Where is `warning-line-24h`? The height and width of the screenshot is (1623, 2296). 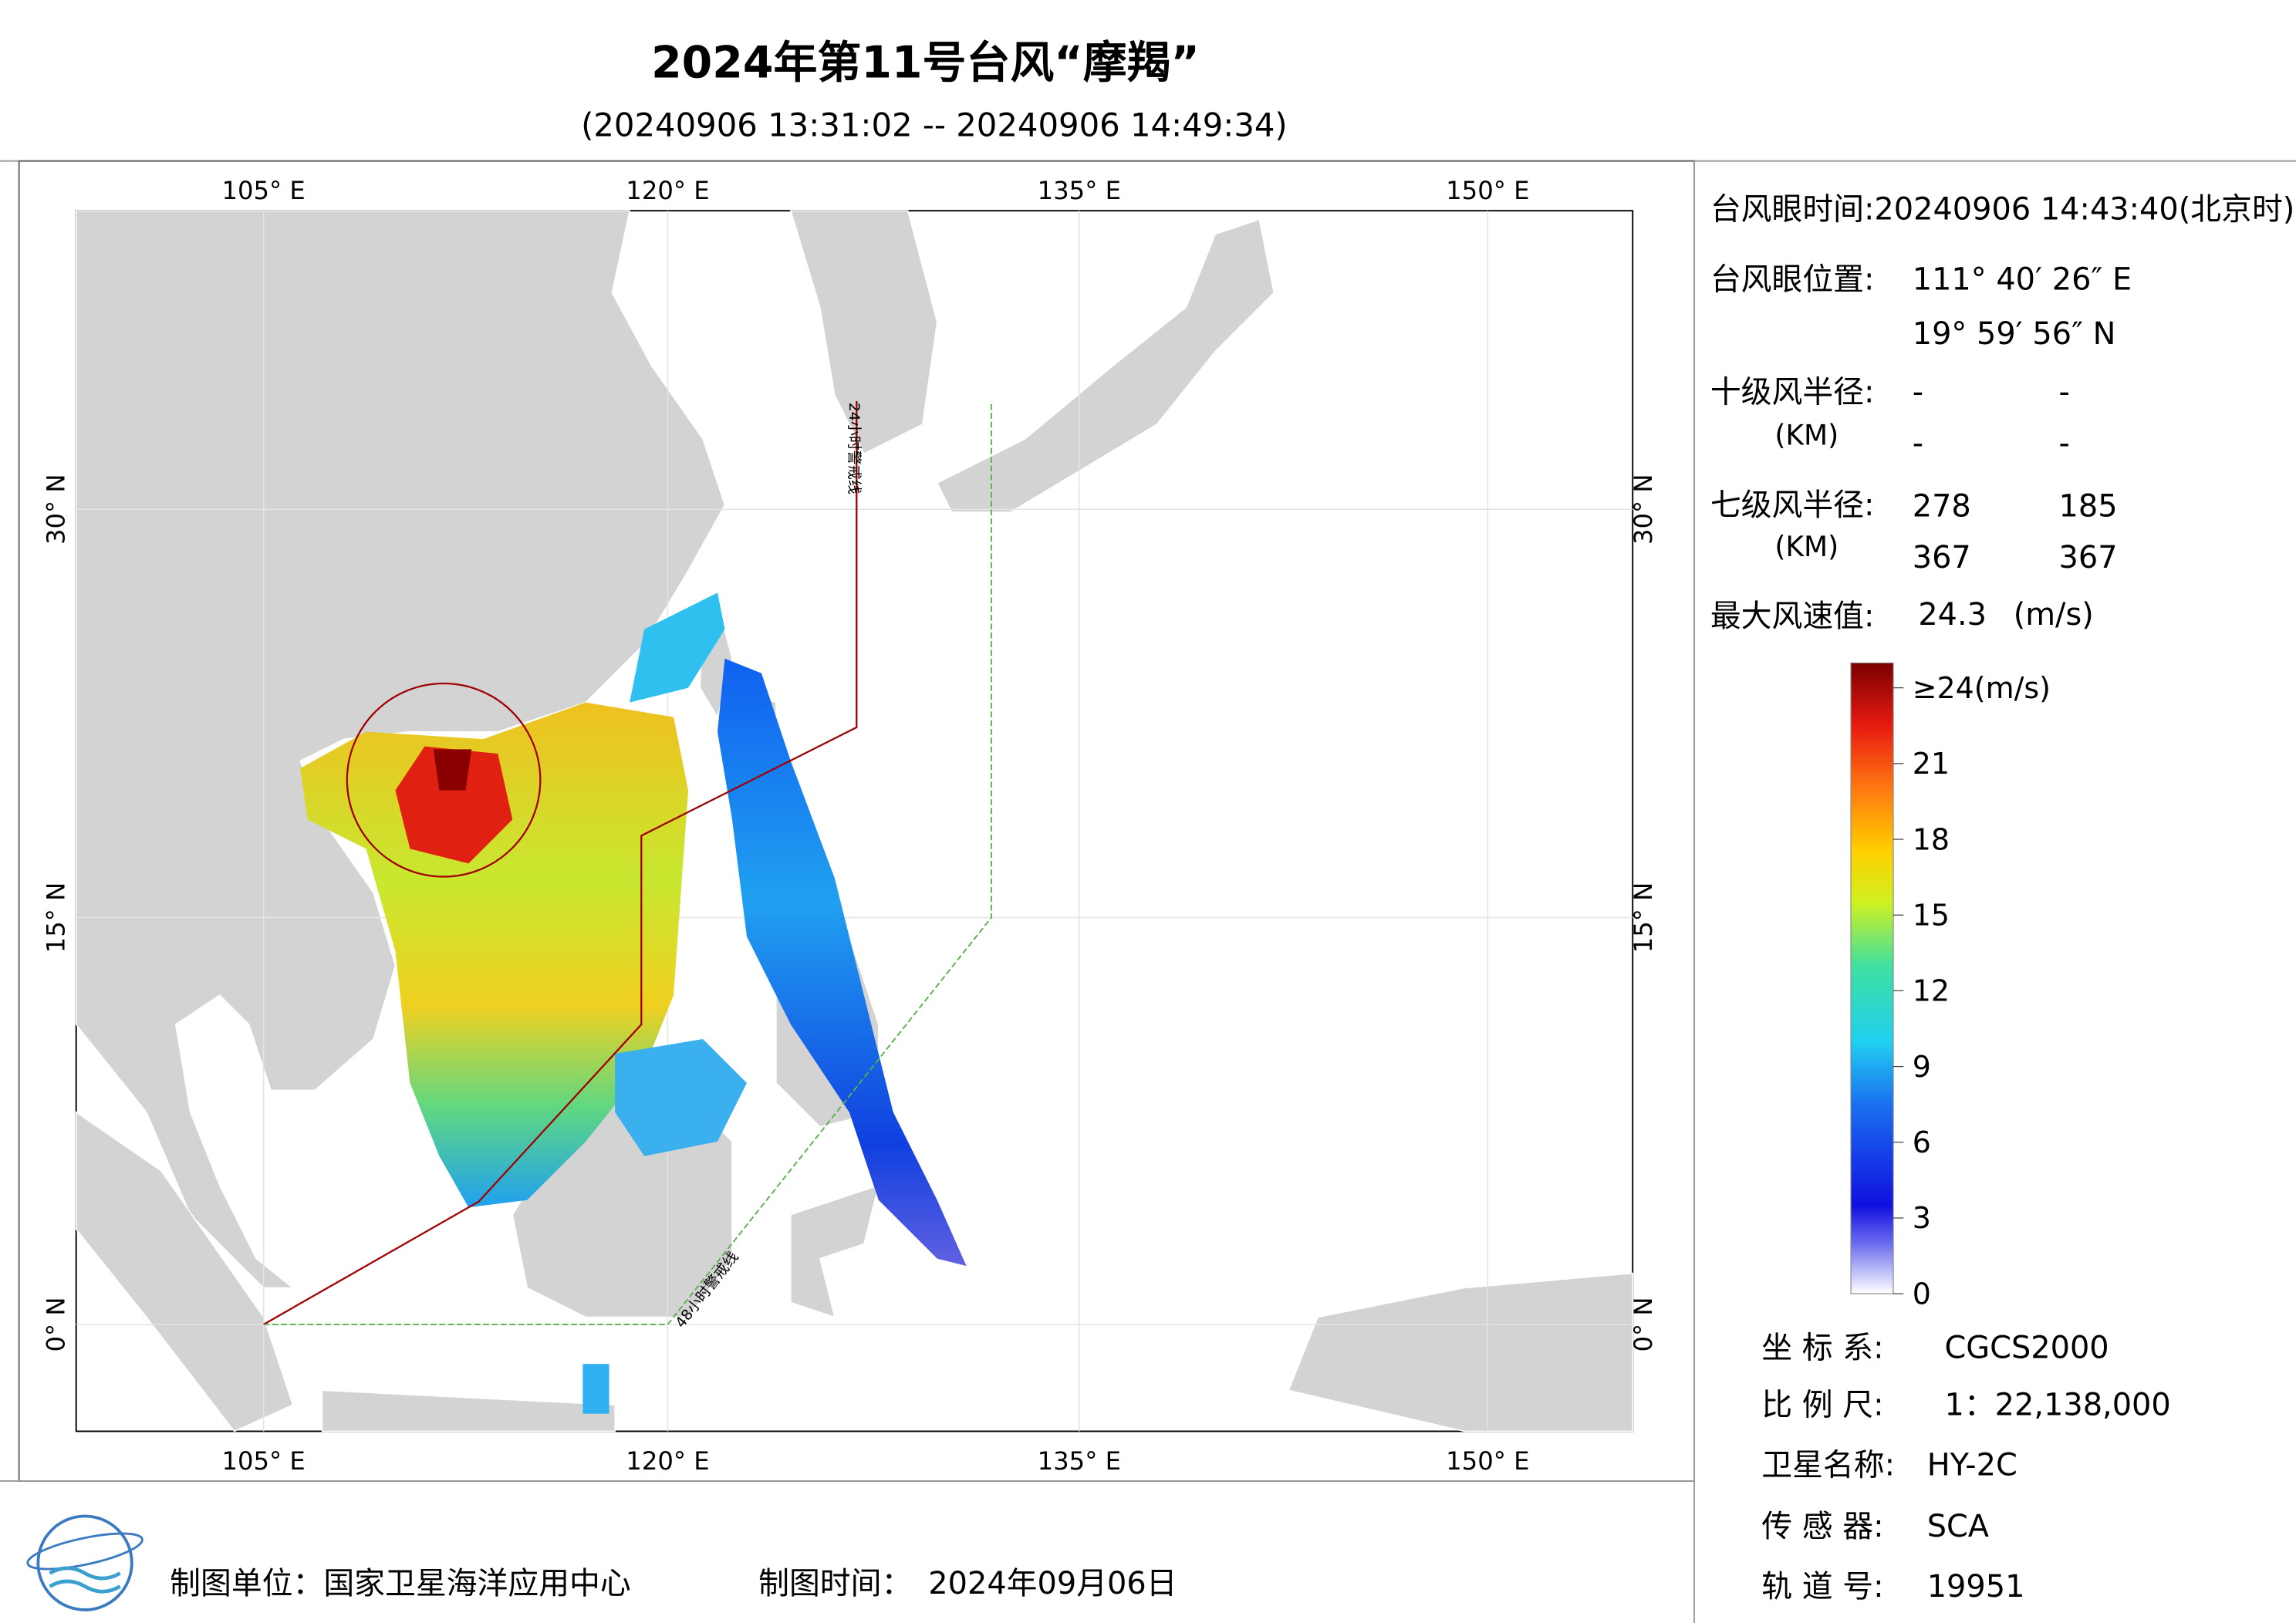 warning-line-24h is located at coordinates (560, 862).